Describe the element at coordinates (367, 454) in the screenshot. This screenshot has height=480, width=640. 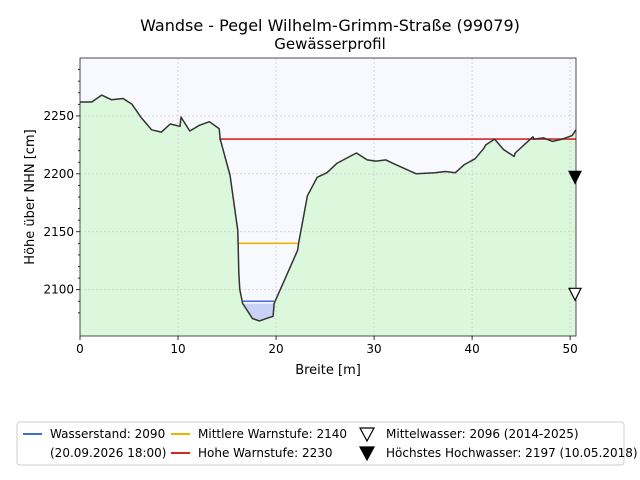
I see `legend-hochwasser-icon` at that location.